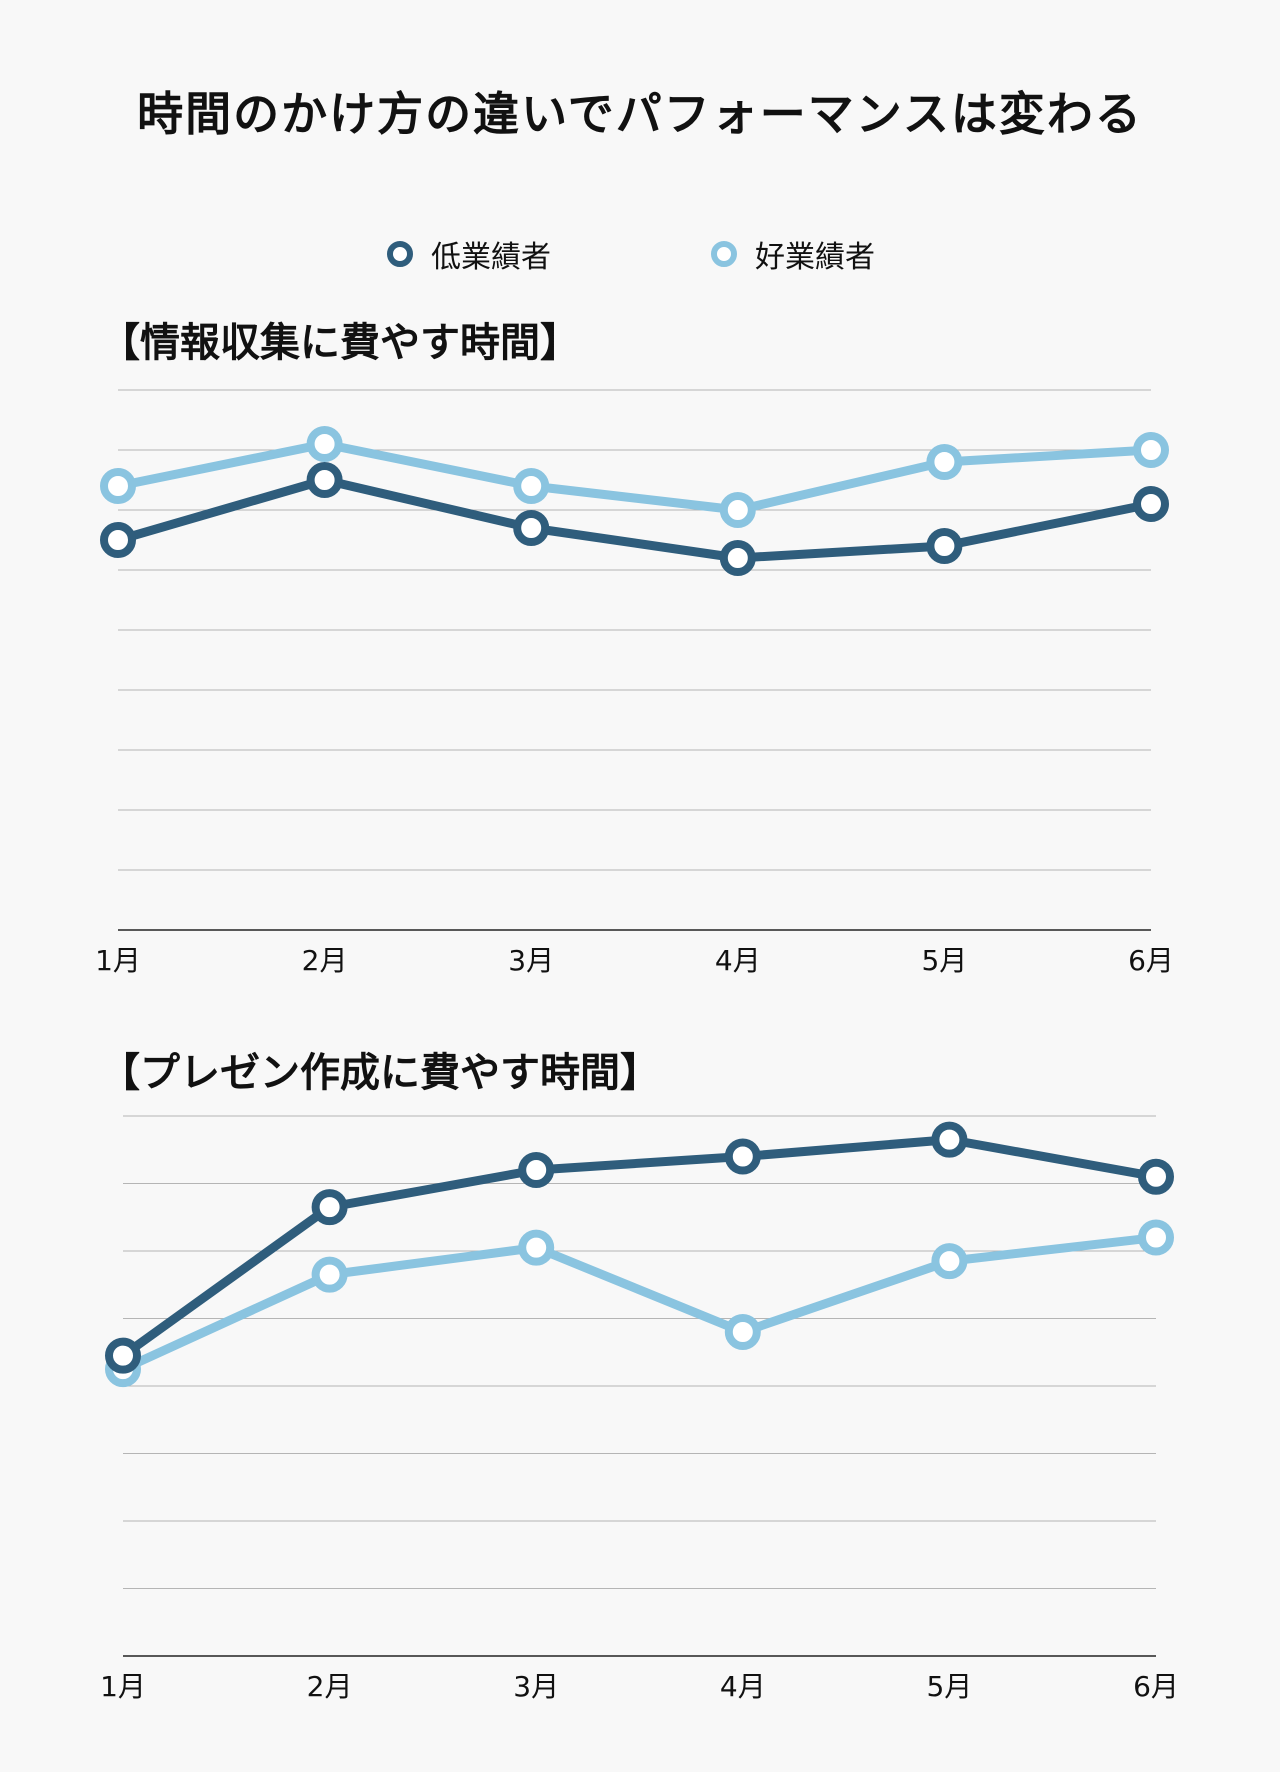  What do you see at coordinates (330, 1686) in the screenshot?
I see `presentation-x-tick-label: 2月` at bounding box center [330, 1686].